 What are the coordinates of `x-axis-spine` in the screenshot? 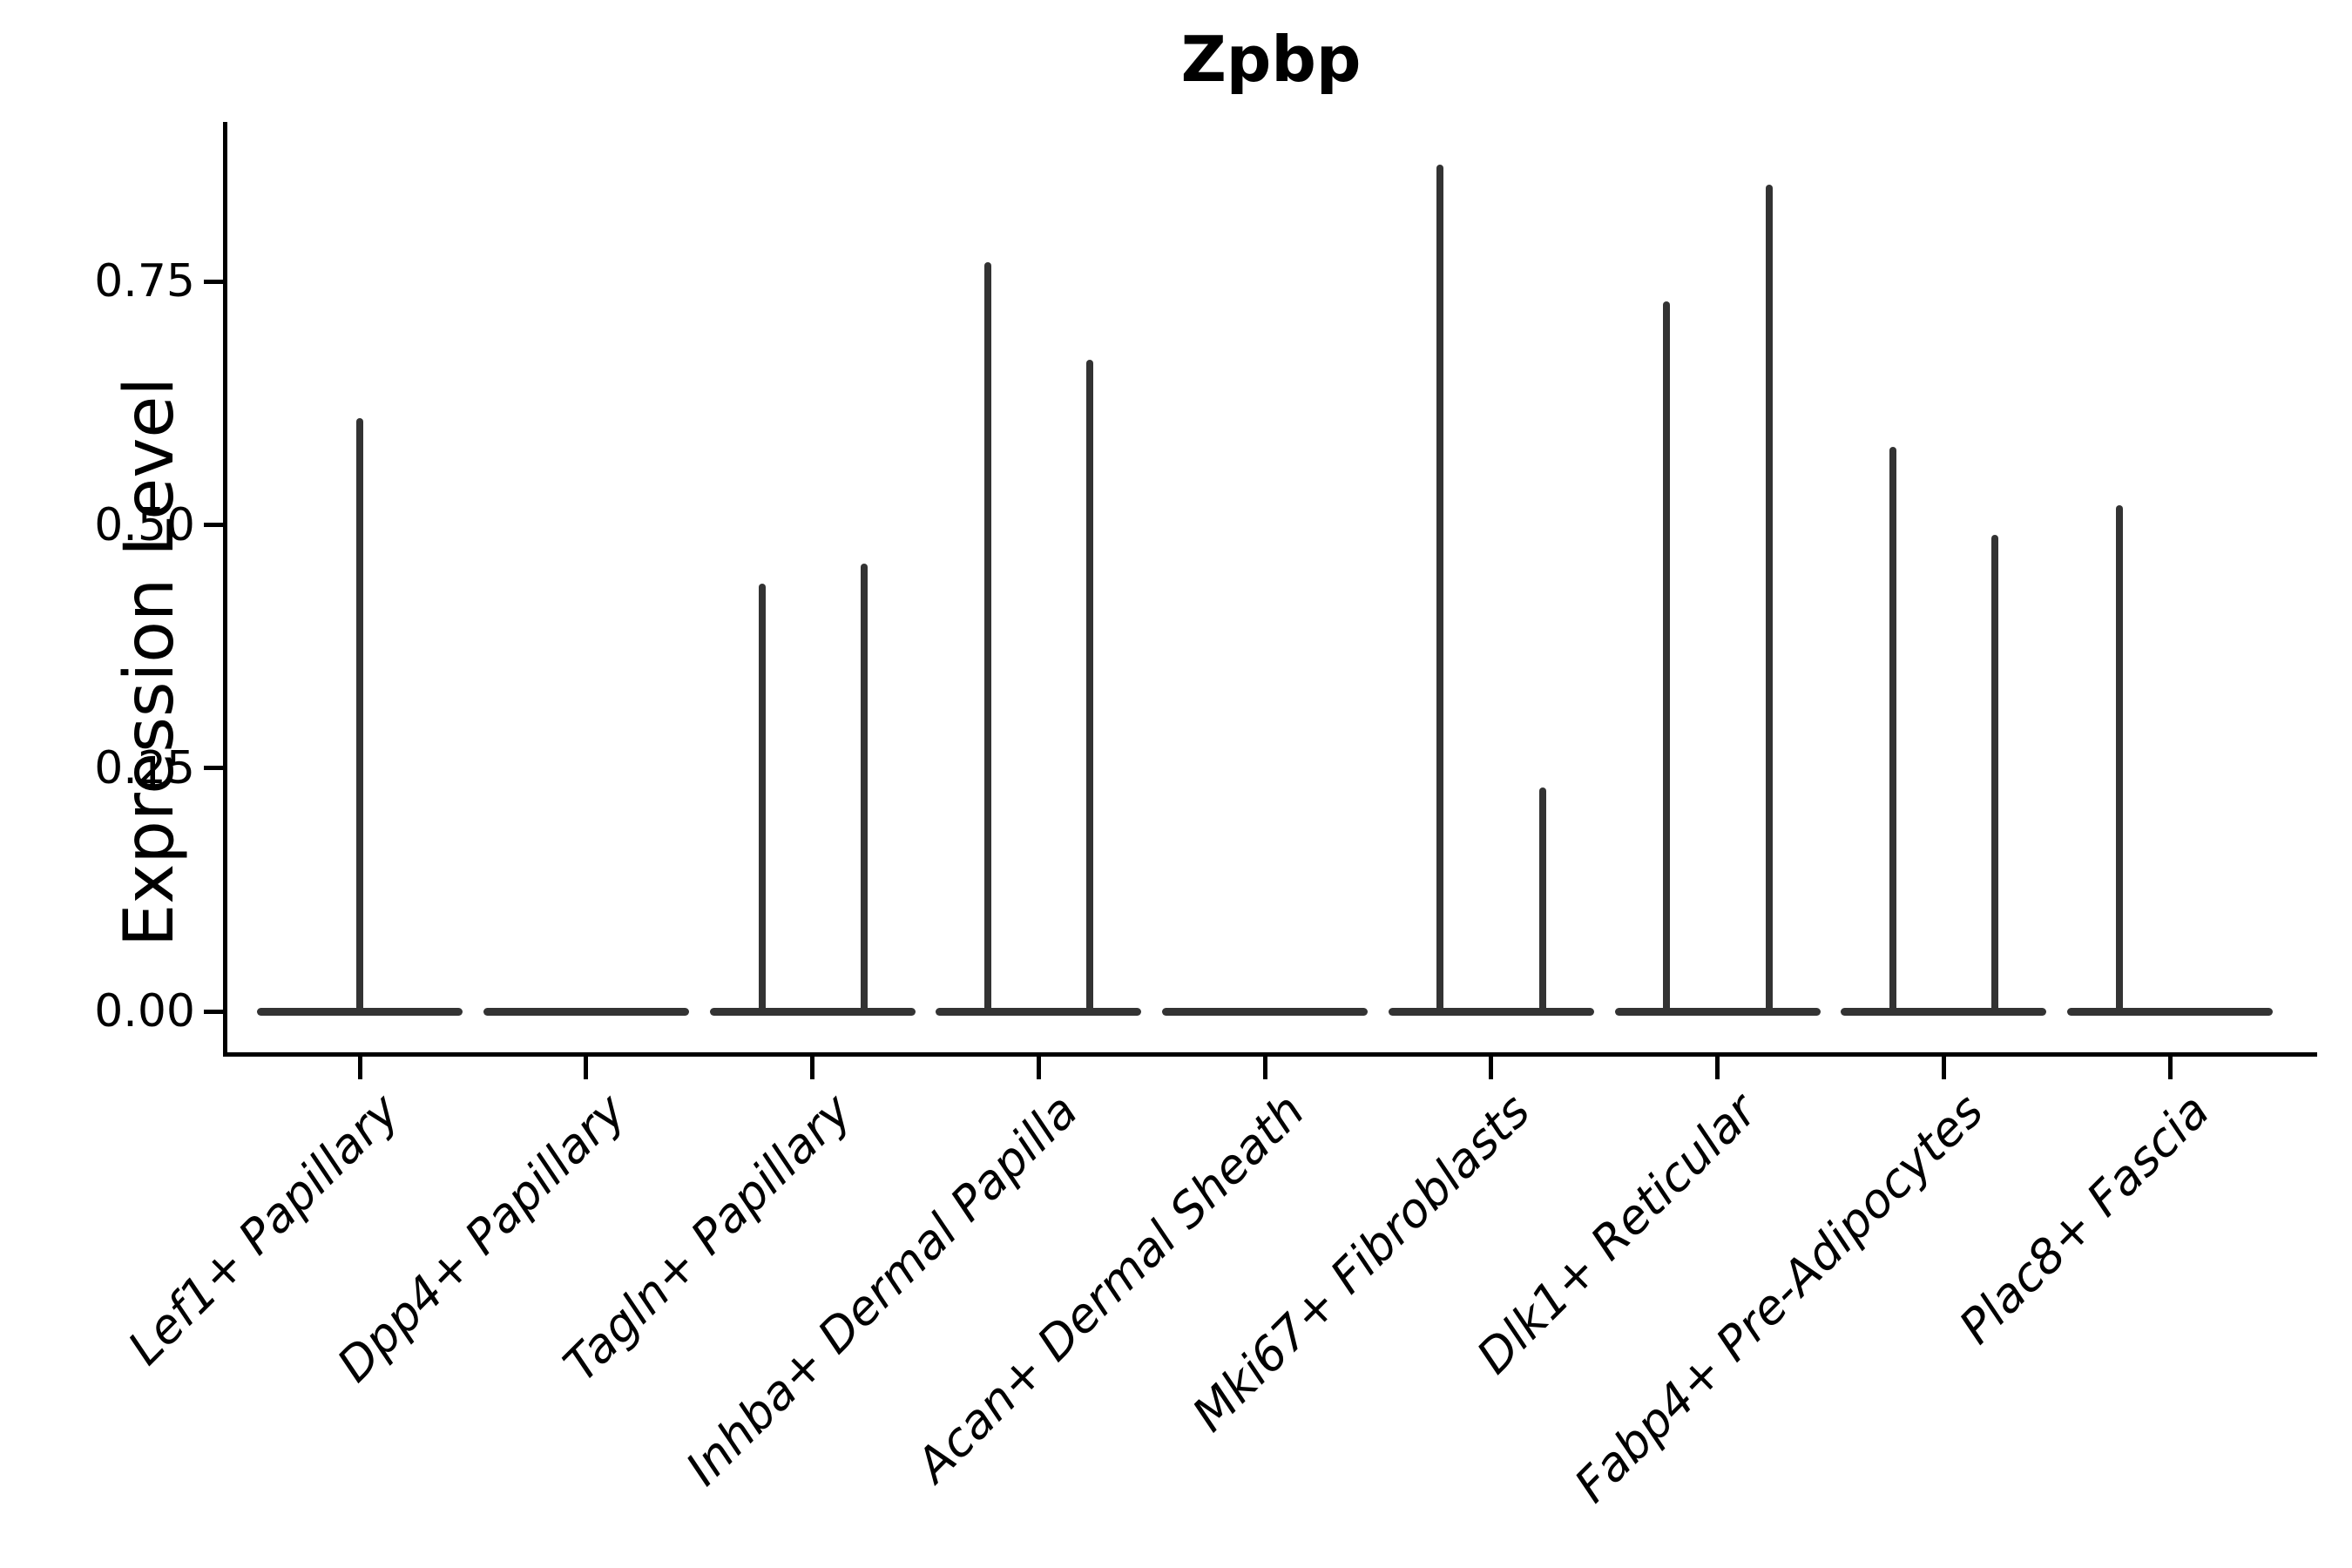 It's located at (1270, 1054).